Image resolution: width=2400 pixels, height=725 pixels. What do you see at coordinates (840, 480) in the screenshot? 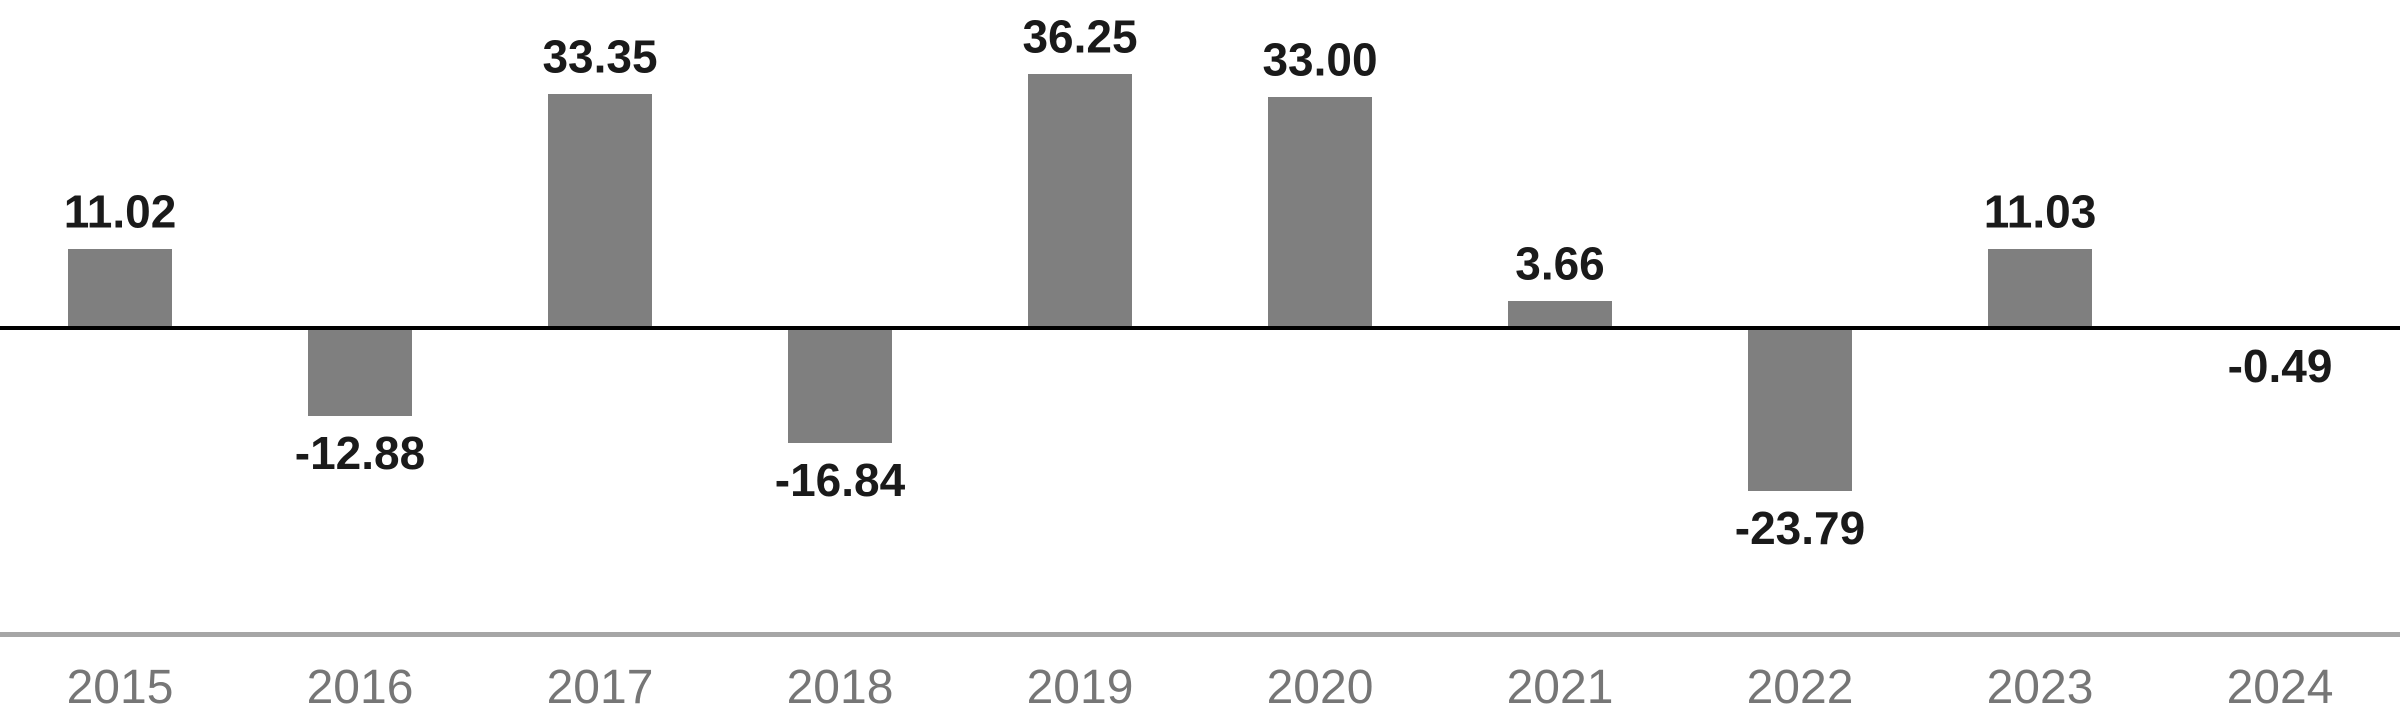
I see `bar-value-label: -16.84` at bounding box center [840, 480].